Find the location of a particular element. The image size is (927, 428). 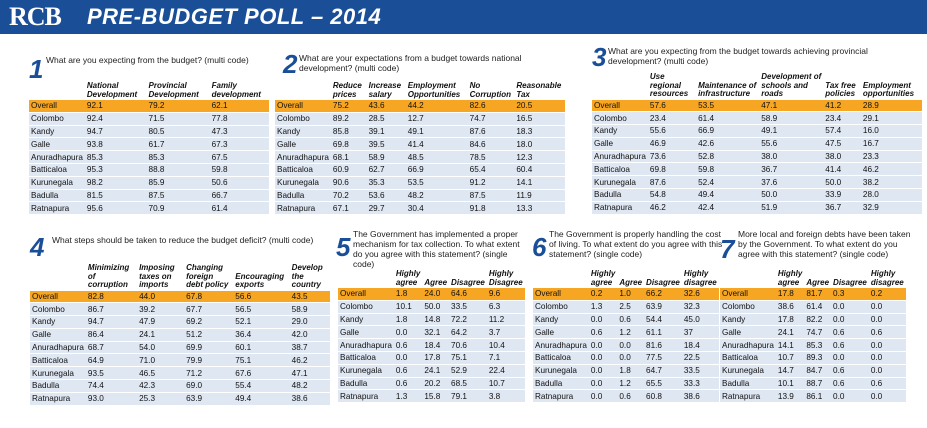

cell-value: 29.0 is located at coordinates (309, 322).